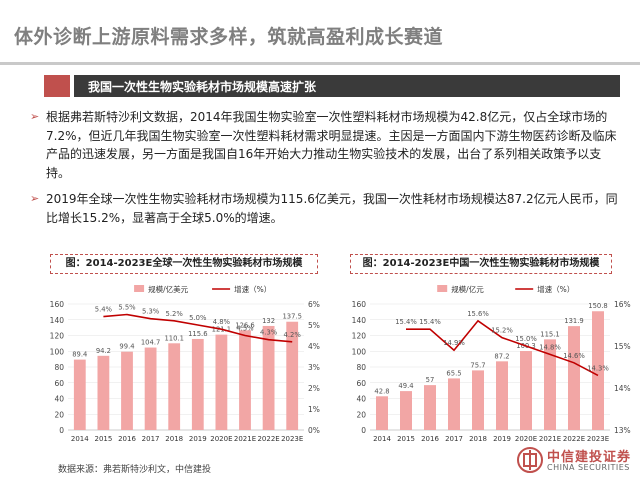 The image size is (640, 480). Describe the element at coordinates (57, 86) in the screenshot. I see `banner-accent` at that location.